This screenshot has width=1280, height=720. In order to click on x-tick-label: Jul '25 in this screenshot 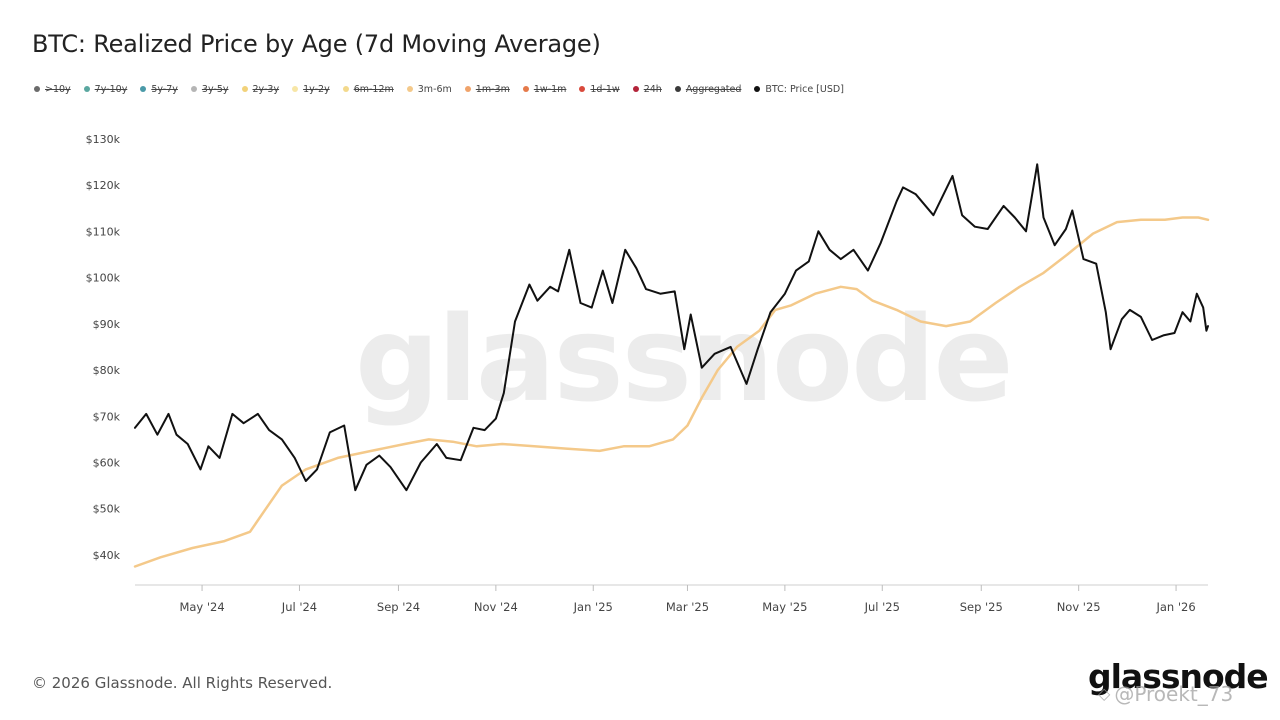, I will do `click(882, 607)`.